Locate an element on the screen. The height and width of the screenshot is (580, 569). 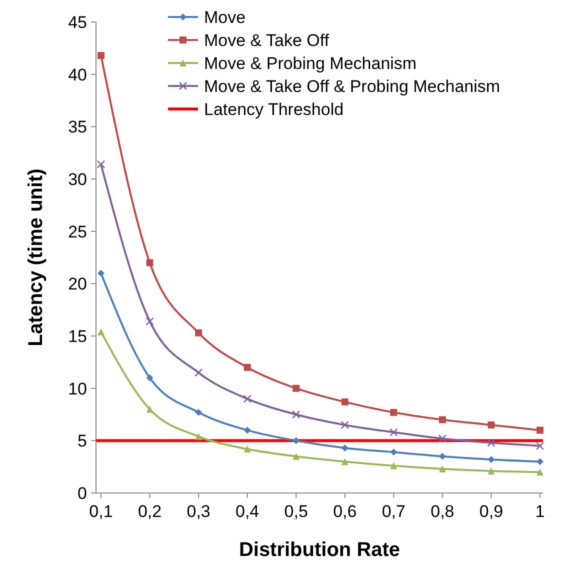
x-axis-title: Distribution Rate is located at coordinates (319, 550).